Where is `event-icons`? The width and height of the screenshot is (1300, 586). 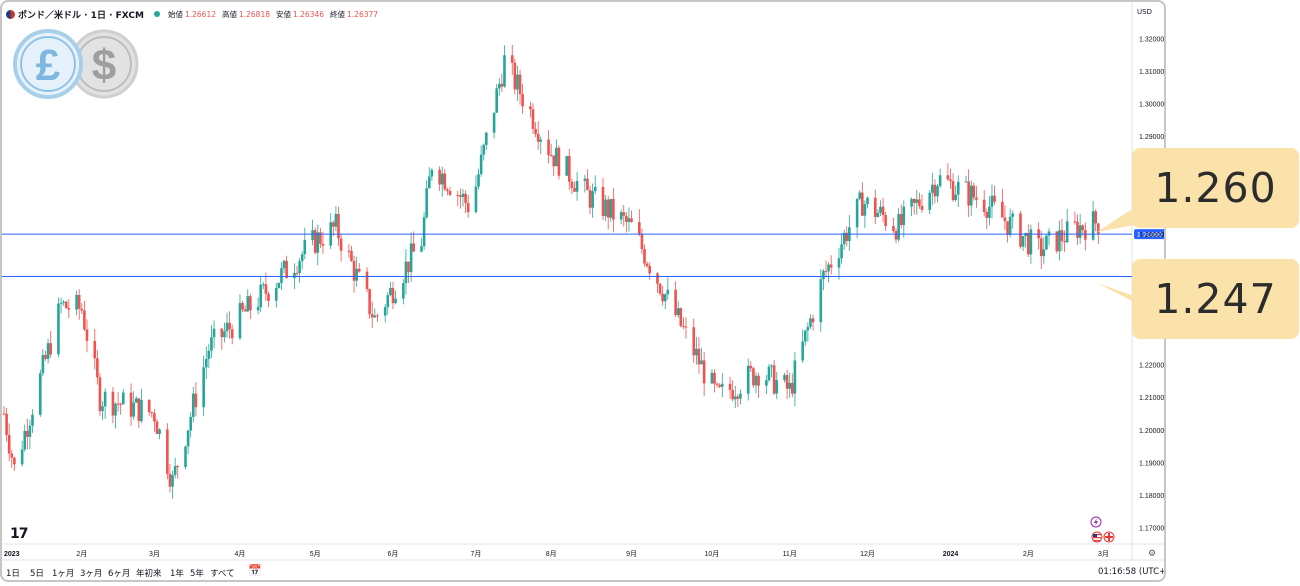
event-icons is located at coordinates (1105, 530).